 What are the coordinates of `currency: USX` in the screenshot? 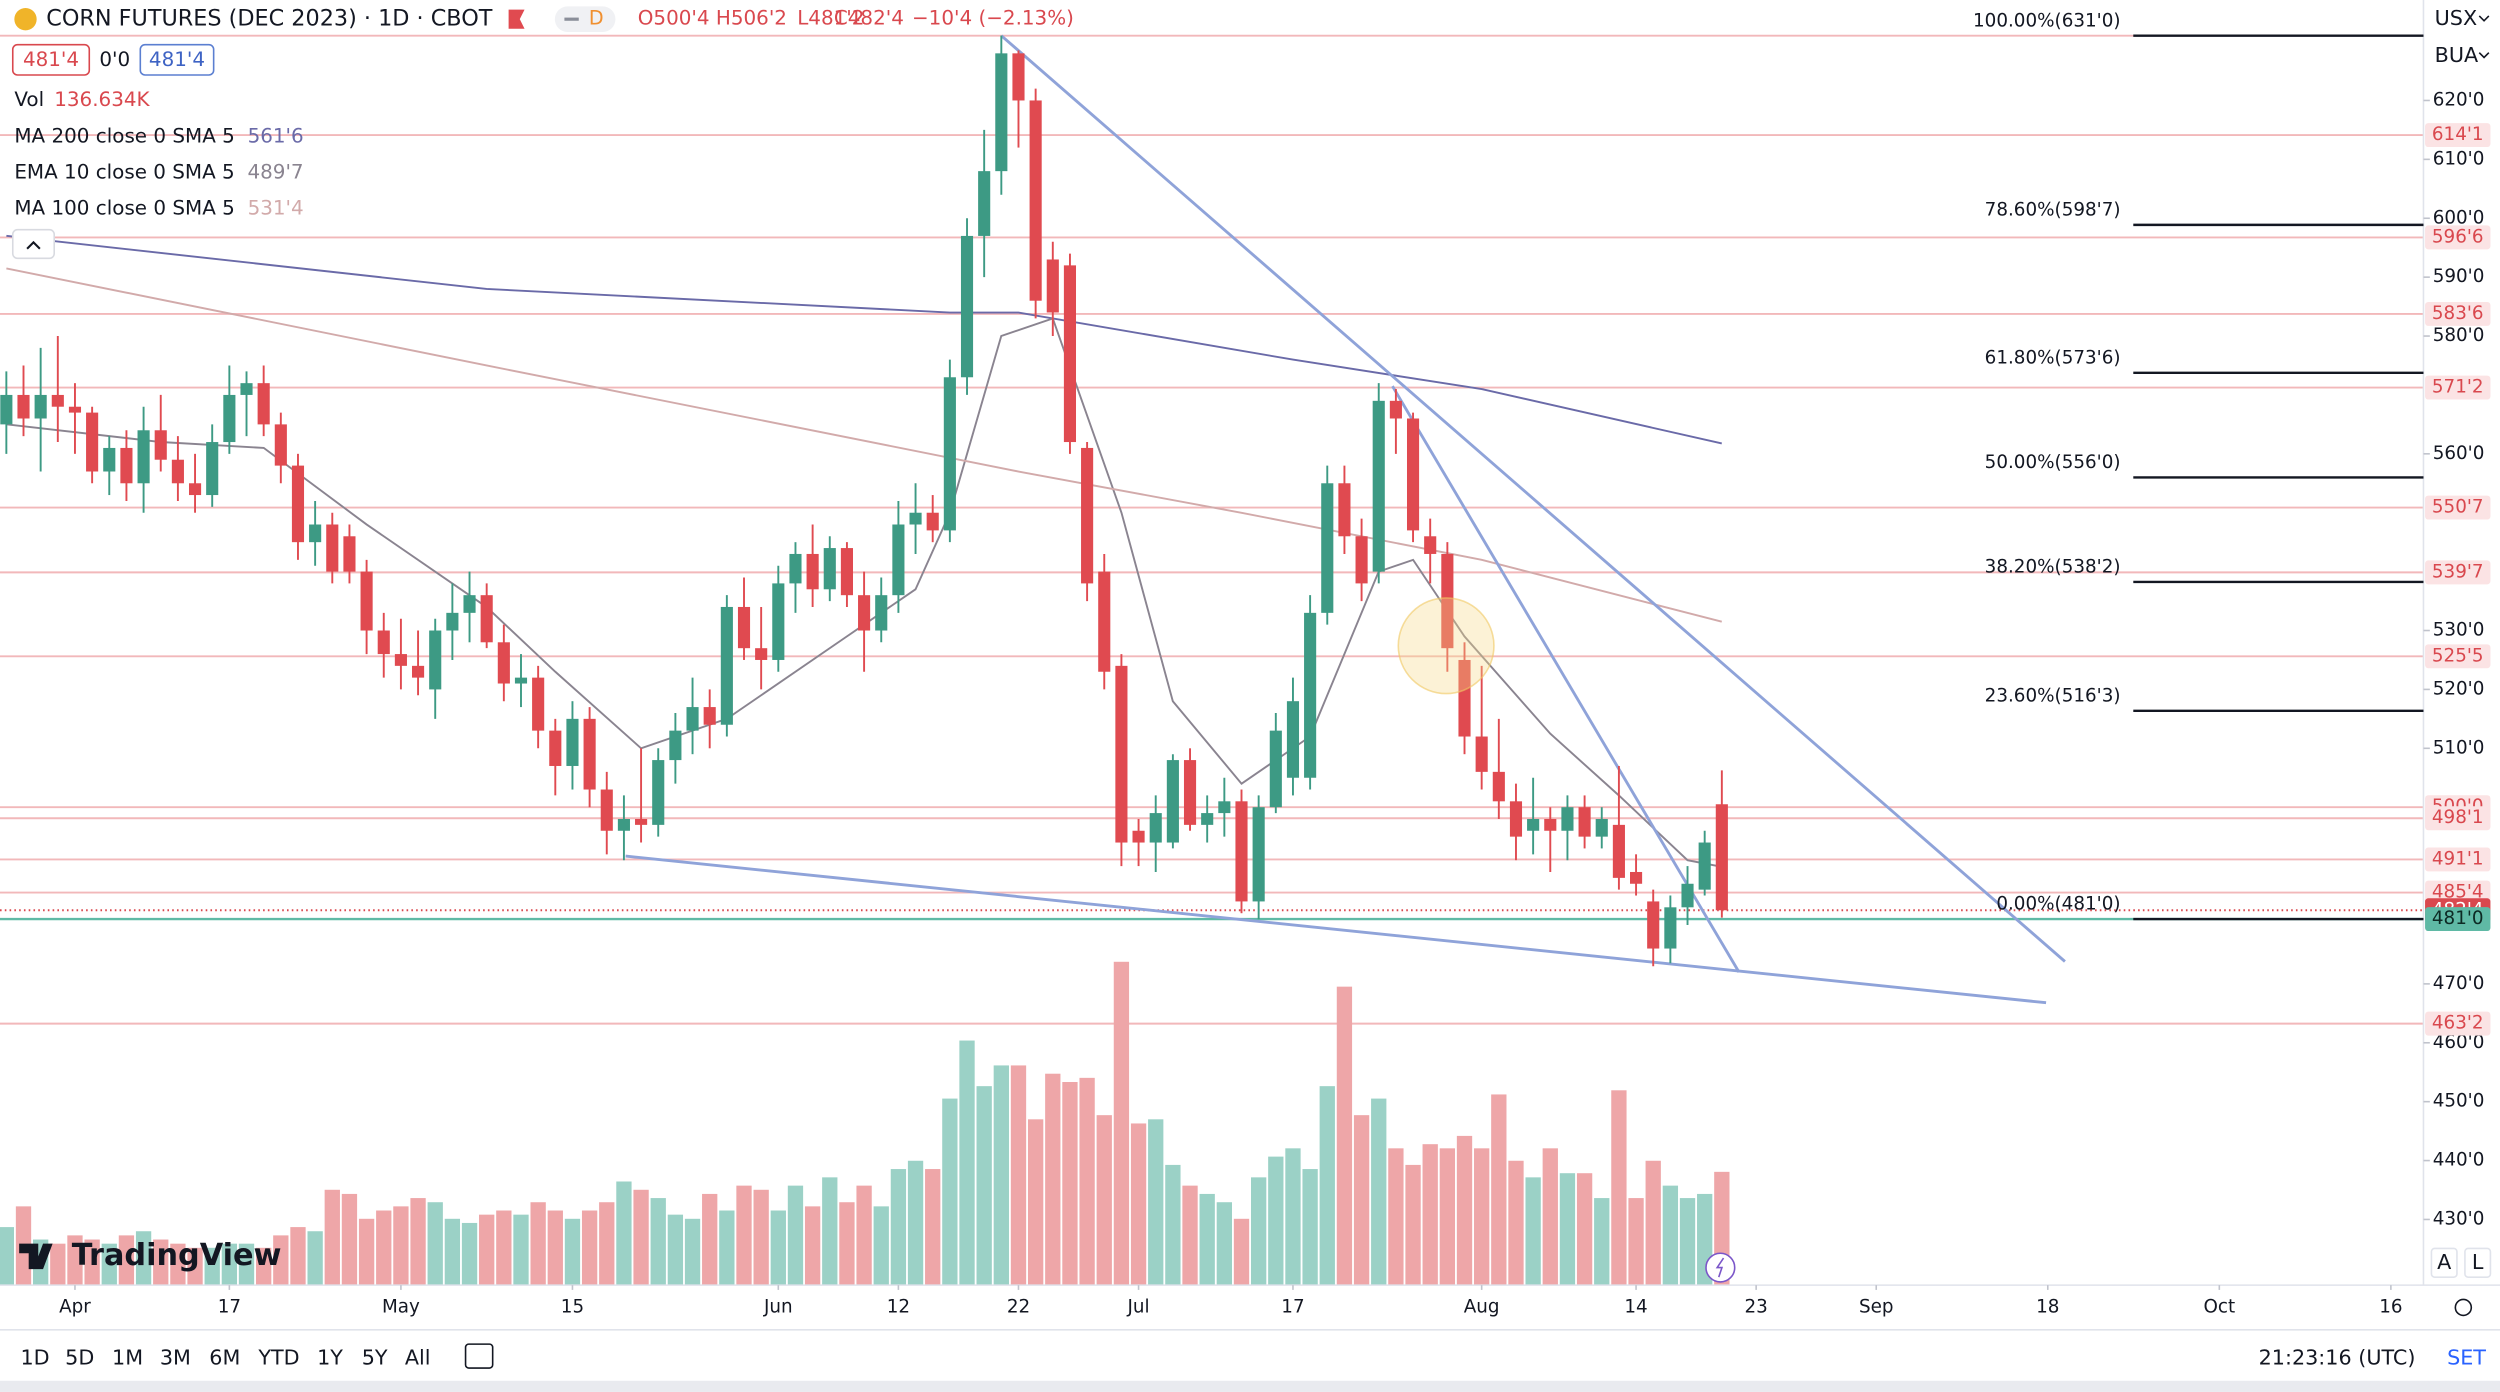 It's located at (2456, 18).